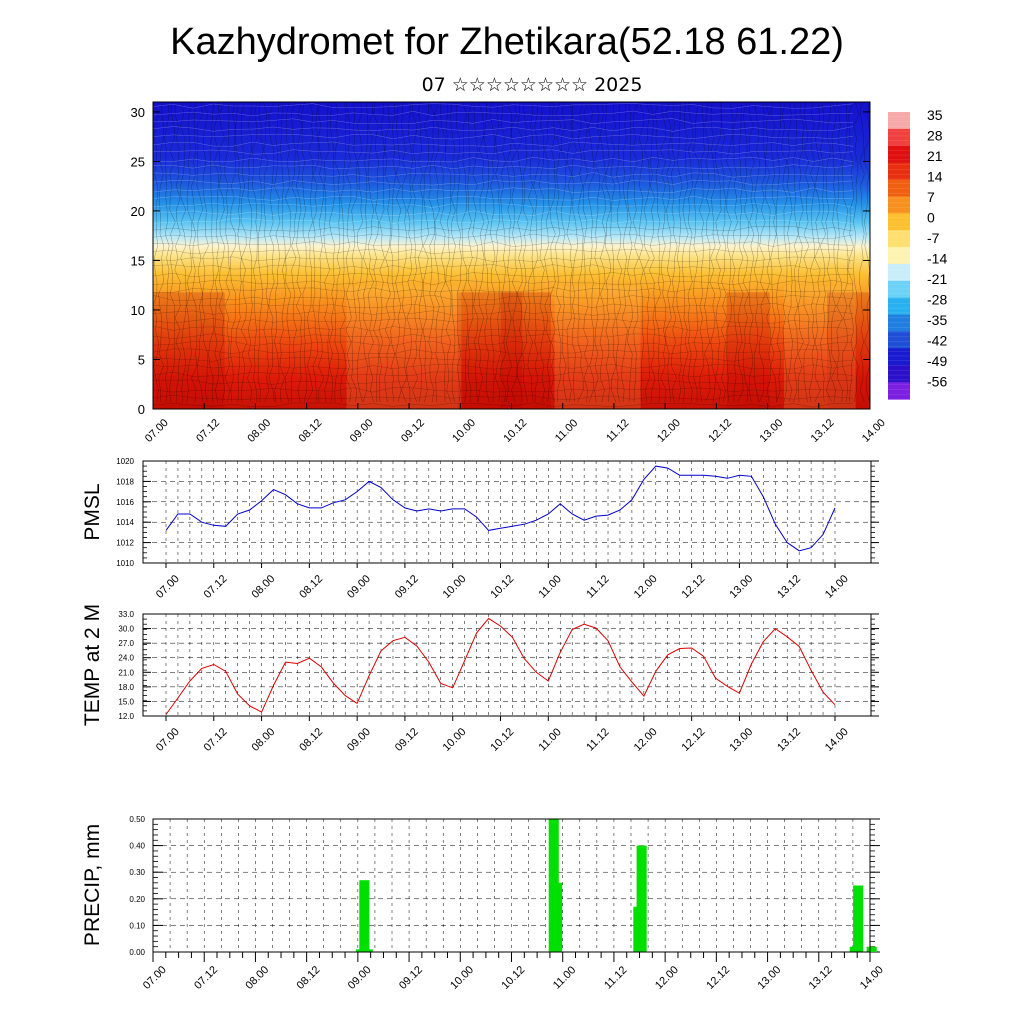  What do you see at coordinates (413, 431) in the screenshot?
I see `x-tick-label: 09.12` at bounding box center [413, 431].